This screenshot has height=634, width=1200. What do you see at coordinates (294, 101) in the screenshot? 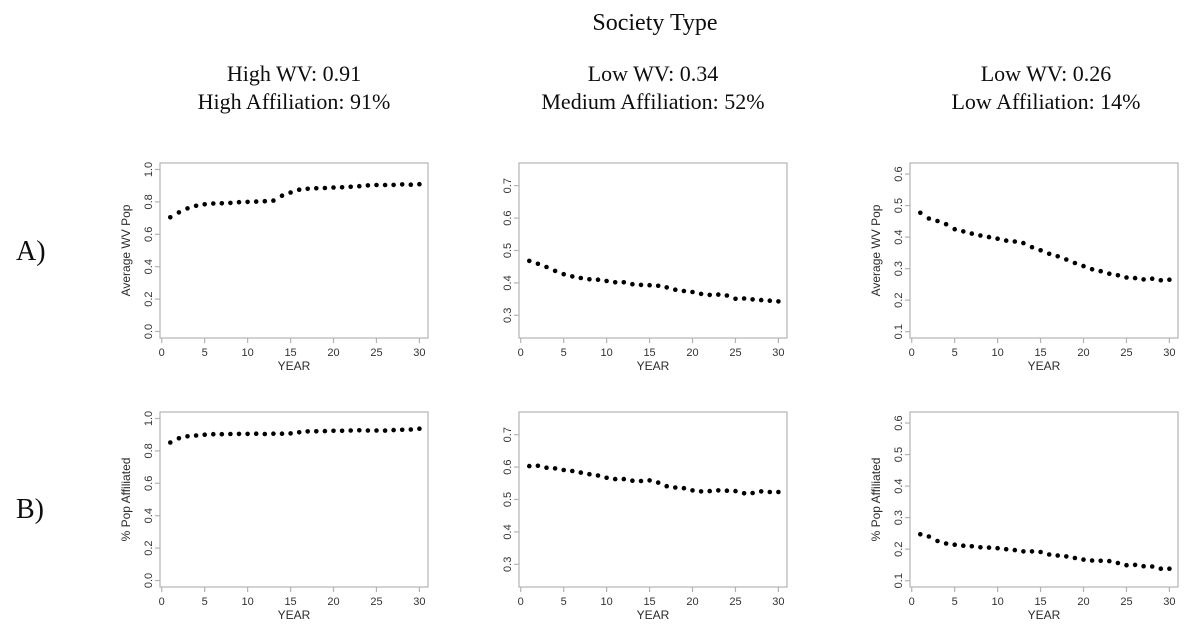
I see `column-header-line2: High Affiliation: 91%` at bounding box center [294, 101].